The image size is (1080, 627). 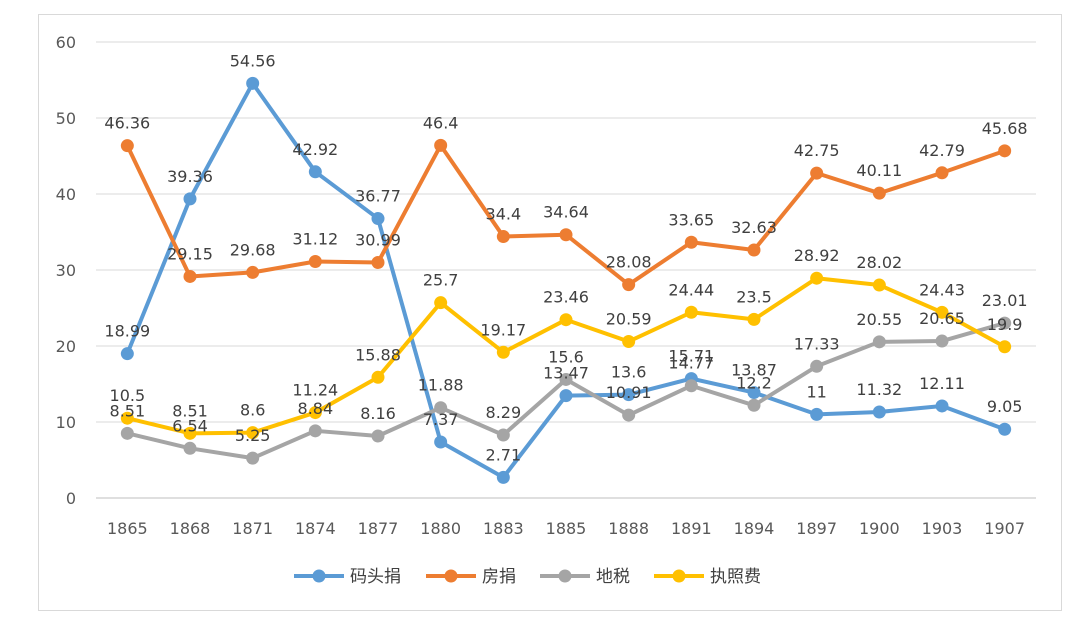 I want to click on y-tick-label: 0, so click(x=71, y=498).